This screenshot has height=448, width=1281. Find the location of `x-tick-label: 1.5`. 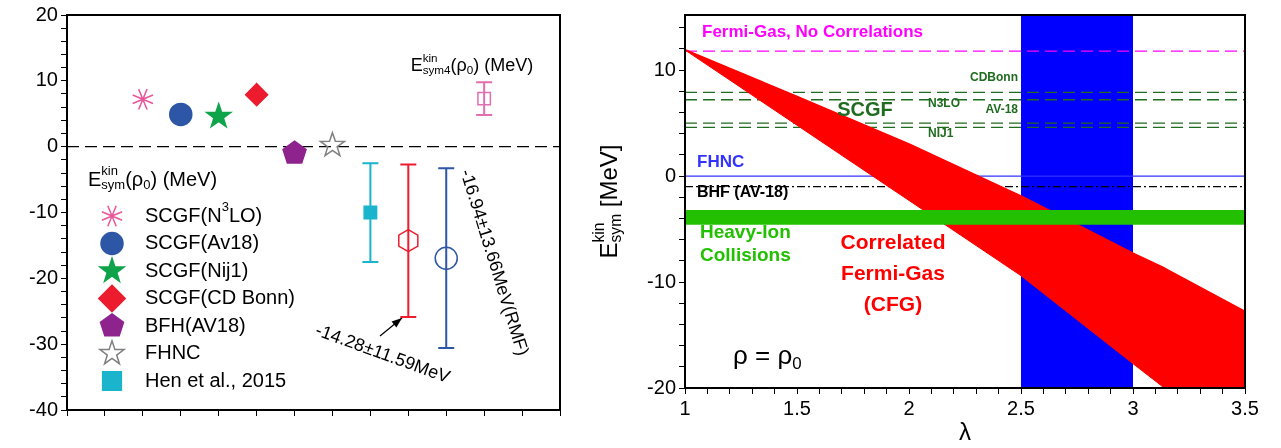

x-tick-label: 1.5 is located at coordinates (797, 407).